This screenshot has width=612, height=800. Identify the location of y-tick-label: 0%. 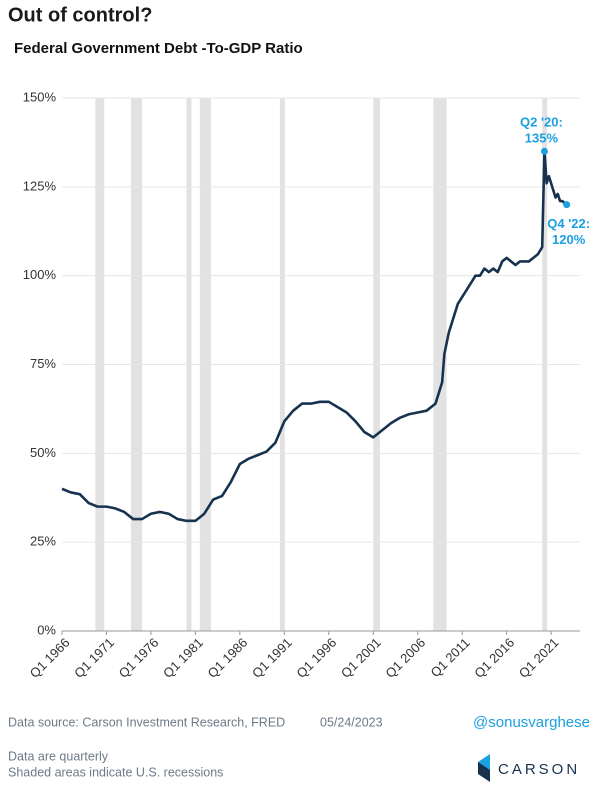
(46, 629).